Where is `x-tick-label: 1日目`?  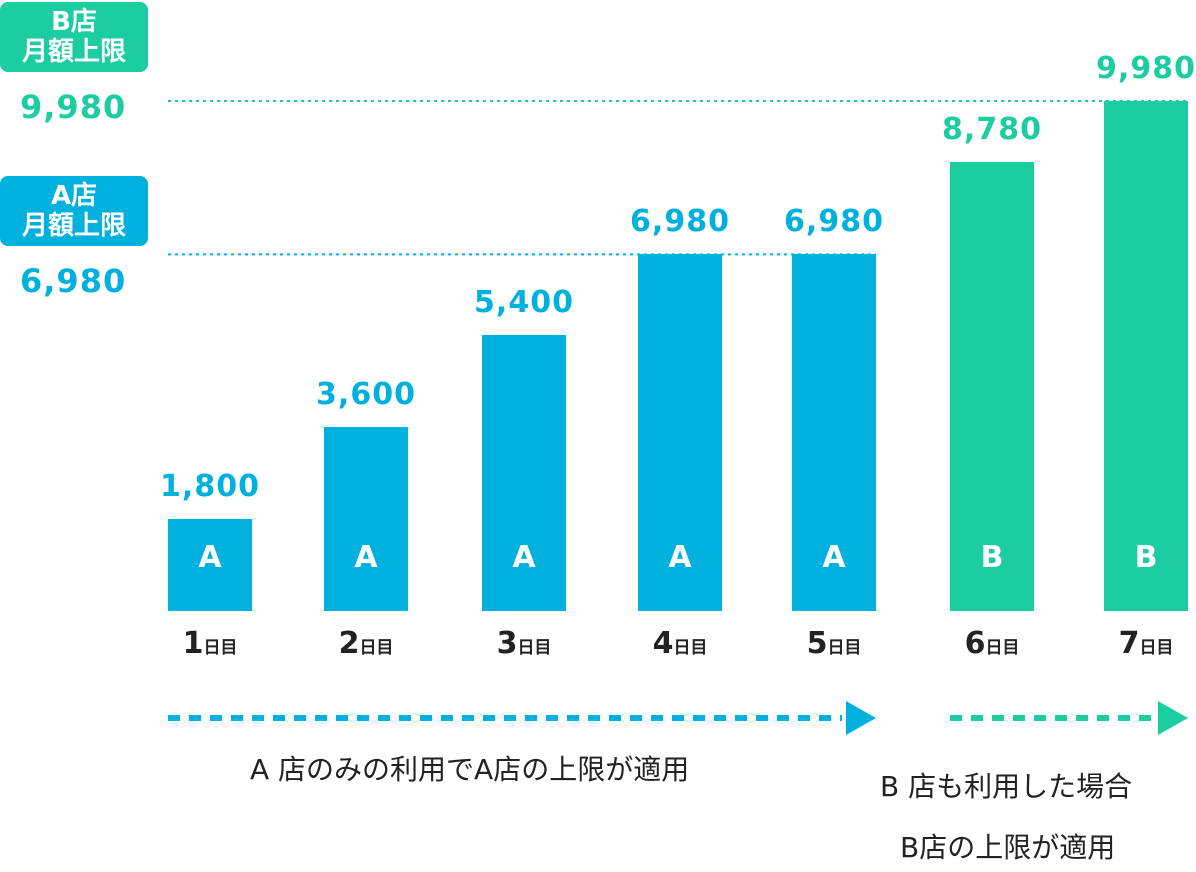 x-tick-label: 1日目 is located at coordinates (210, 643).